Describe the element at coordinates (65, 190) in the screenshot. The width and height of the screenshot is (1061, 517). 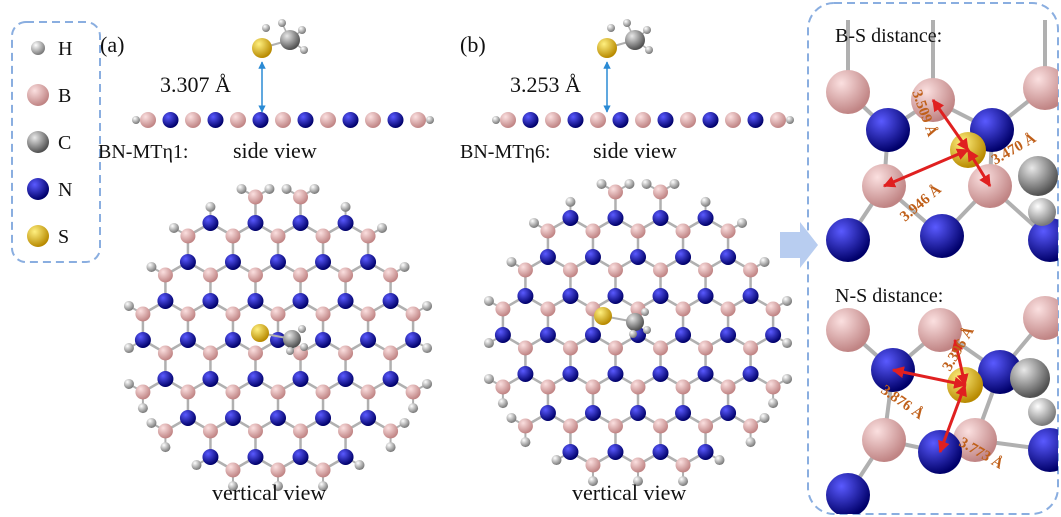
I see `legend-label: N` at that location.